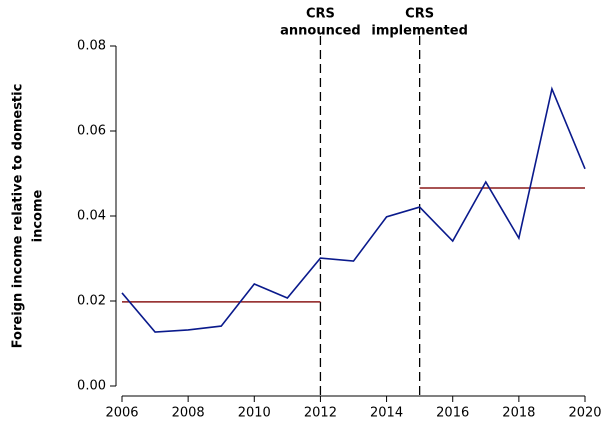 Image resolution: width=613 pixels, height=426 pixels. Describe the element at coordinates (320, 413) in the screenshot. I see `x-tick-label: 2012` at that location.